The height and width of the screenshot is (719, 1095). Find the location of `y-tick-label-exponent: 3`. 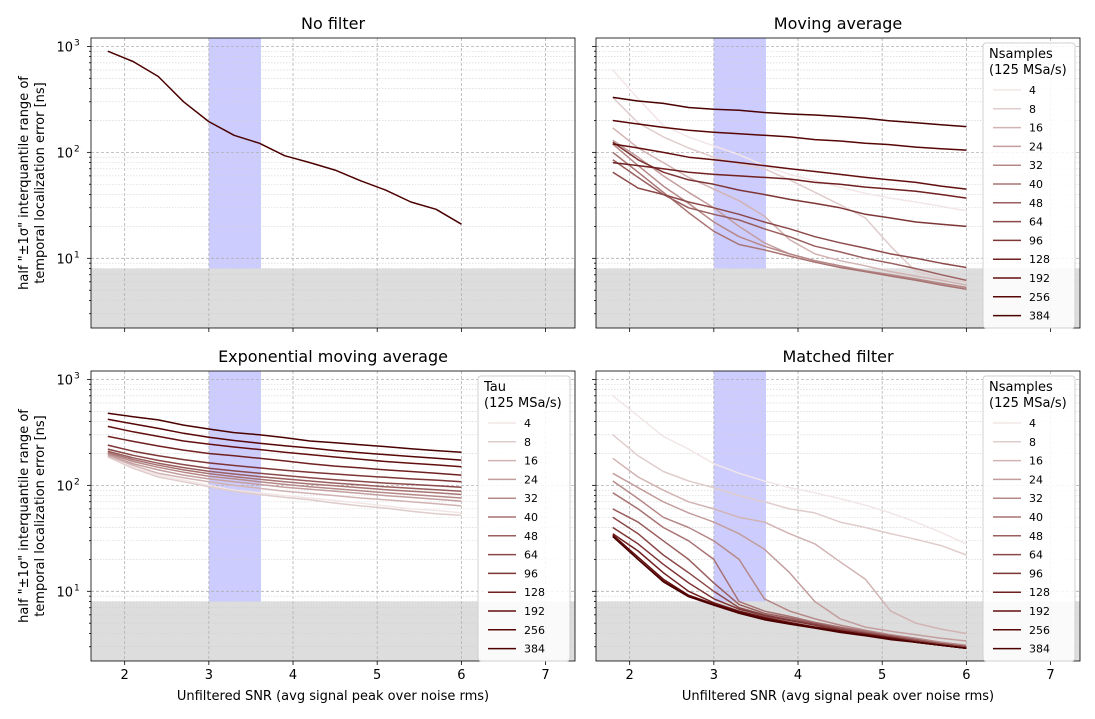

y-tick-label-exponent: 3 is located at coordinates (77, 43).